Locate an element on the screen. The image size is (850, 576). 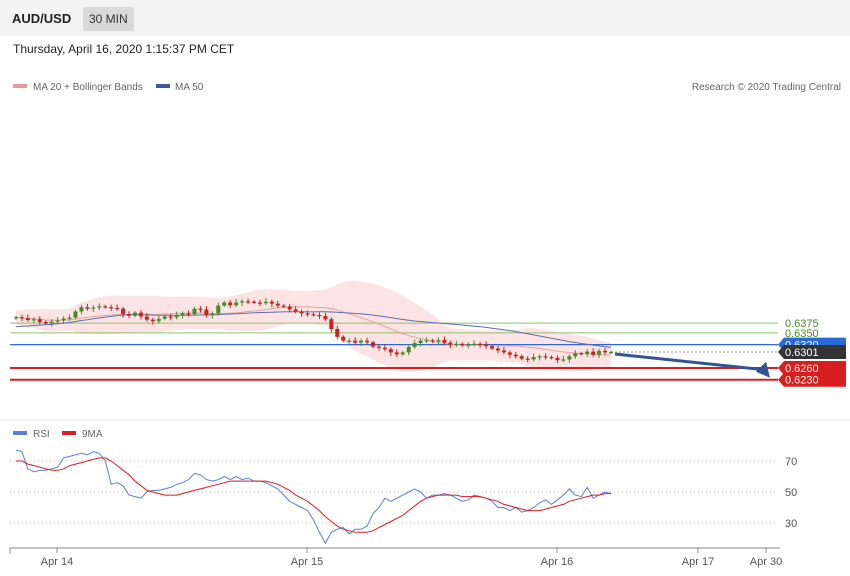
forecast-arrow-shaft is located at coordinates (689, 362).